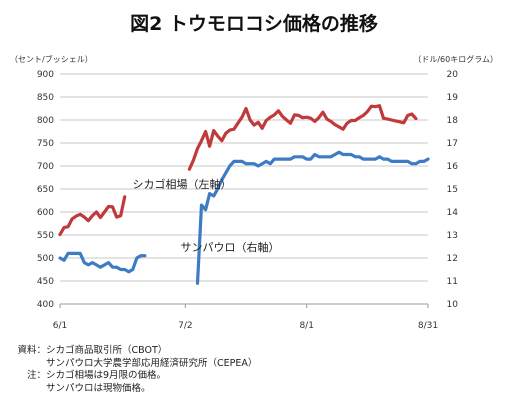  I want to click on left-tick-label: 800, so click(45, 121).